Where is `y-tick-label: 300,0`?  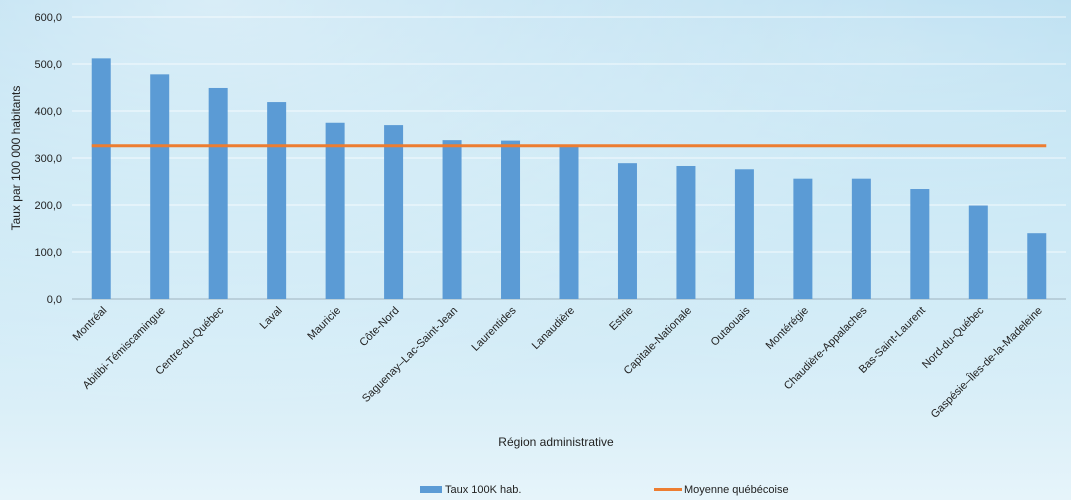 y-tick-label: 300,0 is located at coordinates (48, 159).